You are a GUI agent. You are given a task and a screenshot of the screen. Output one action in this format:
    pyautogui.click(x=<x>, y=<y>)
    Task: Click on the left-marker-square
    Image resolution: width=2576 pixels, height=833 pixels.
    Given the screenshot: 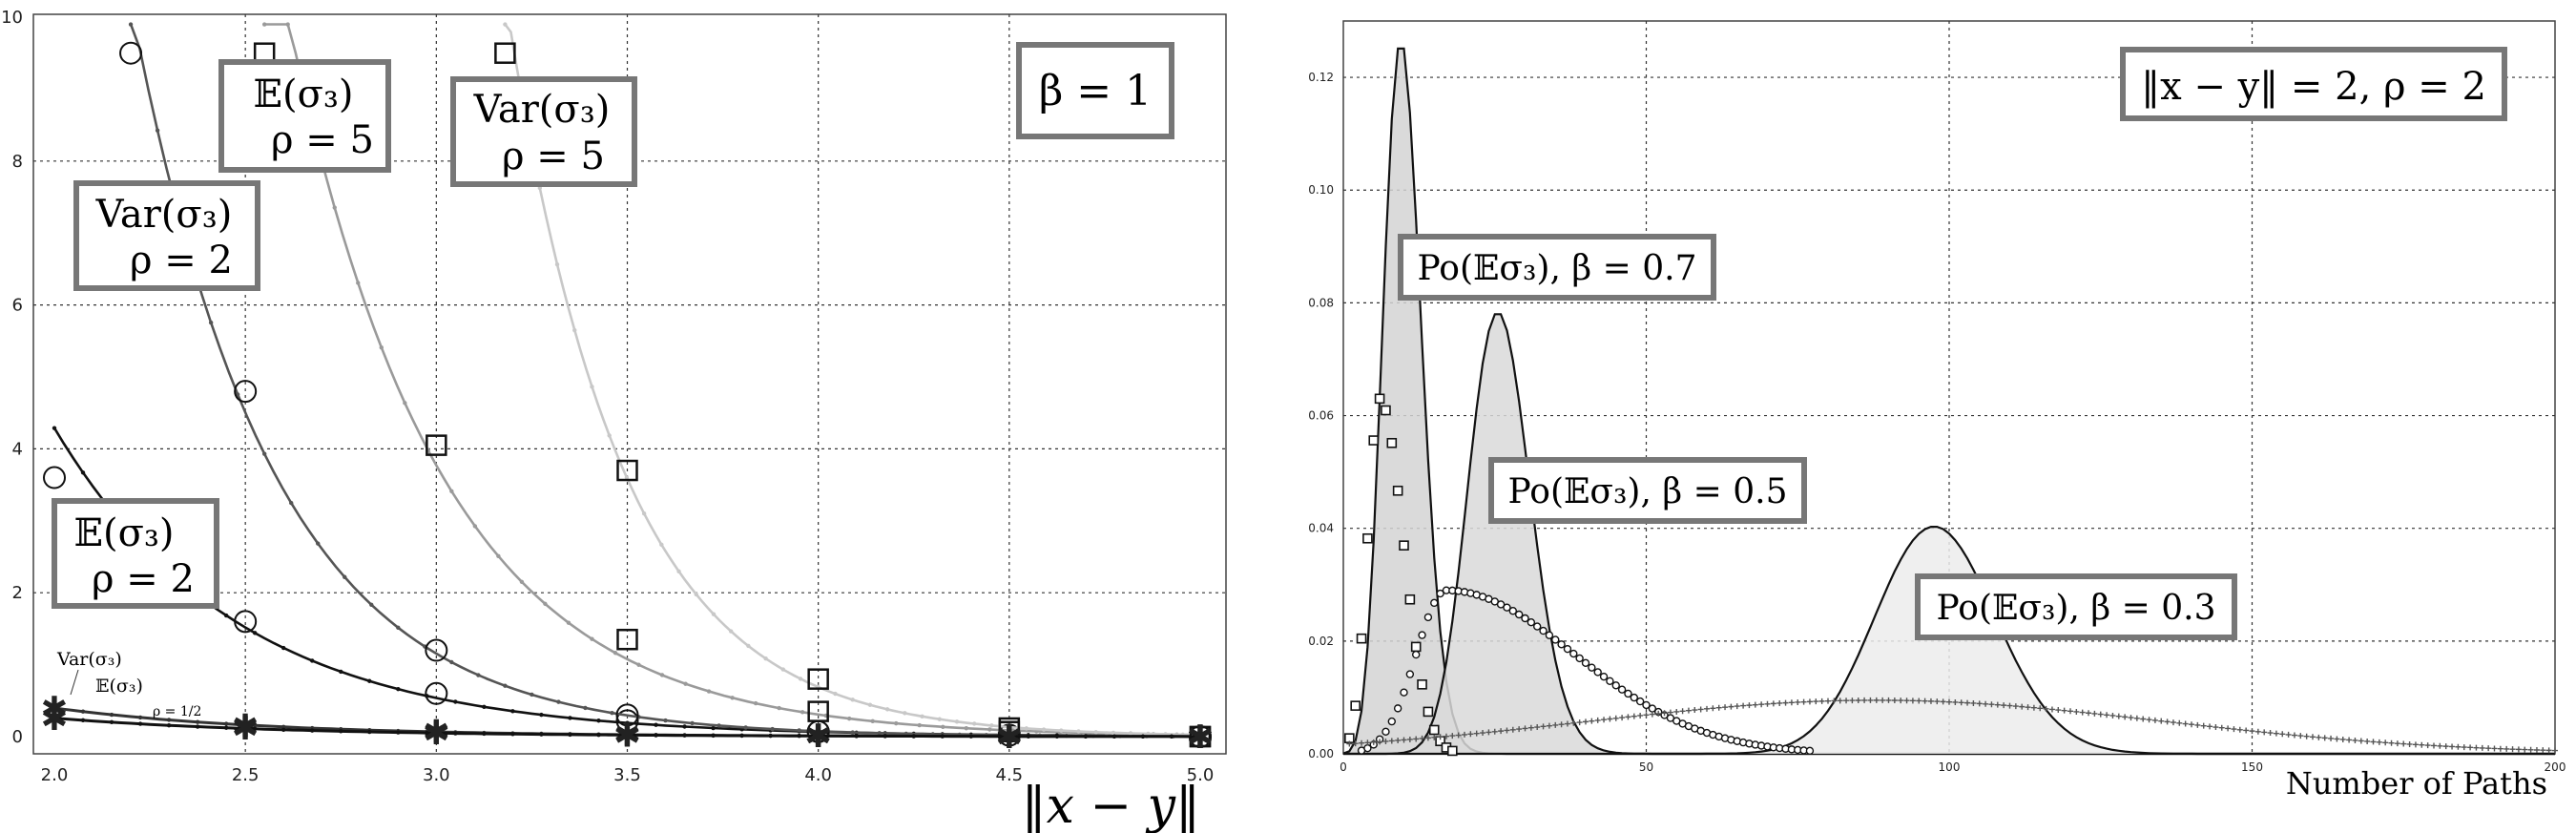 What is the action you would take?
    pyautogui.click(x=818, y=679)
    